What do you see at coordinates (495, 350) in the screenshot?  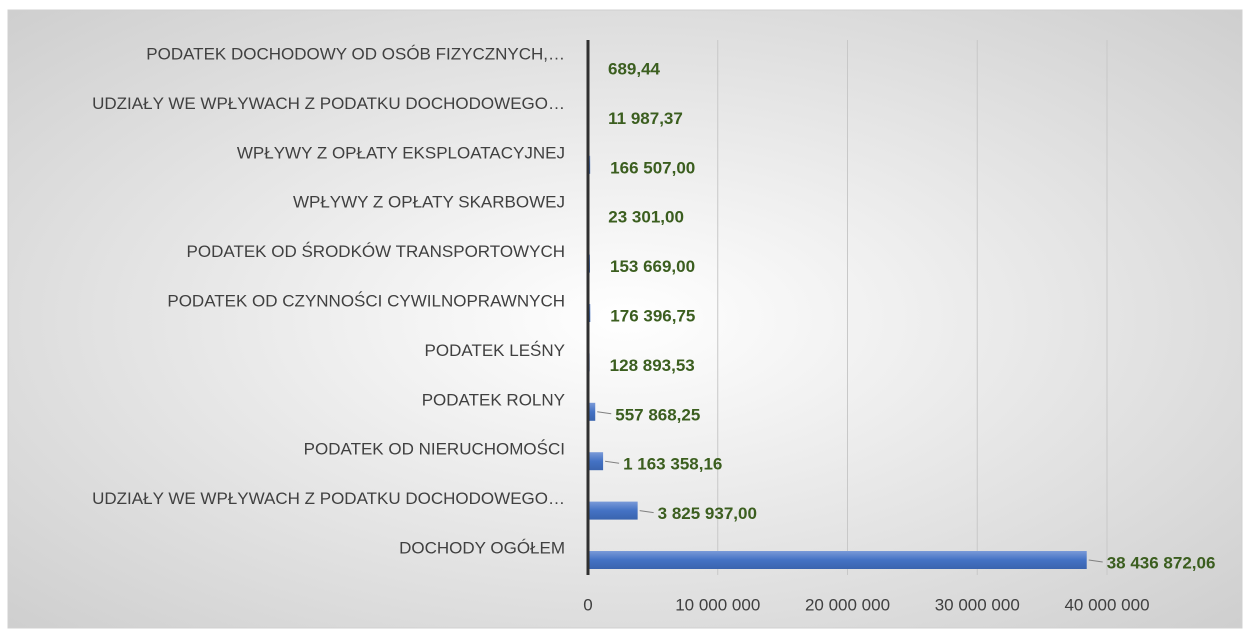 I see `category-label: PODATEK LEŚNY` at bounding box center [495, 350].